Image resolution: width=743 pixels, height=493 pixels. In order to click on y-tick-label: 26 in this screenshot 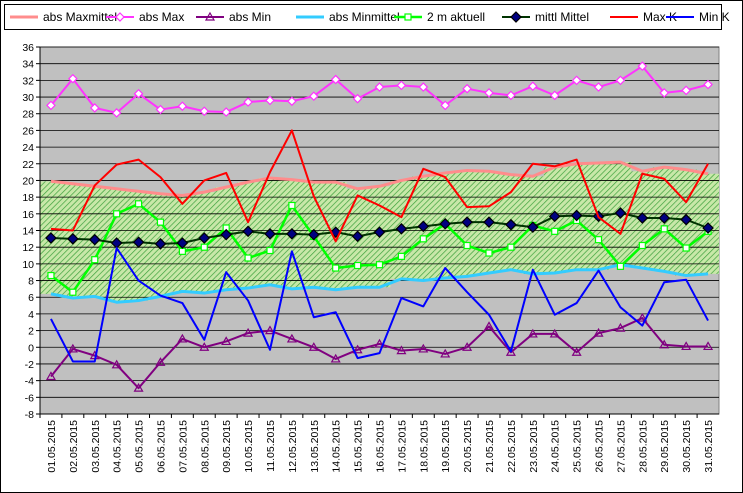, I will do `click(28, 131)`.